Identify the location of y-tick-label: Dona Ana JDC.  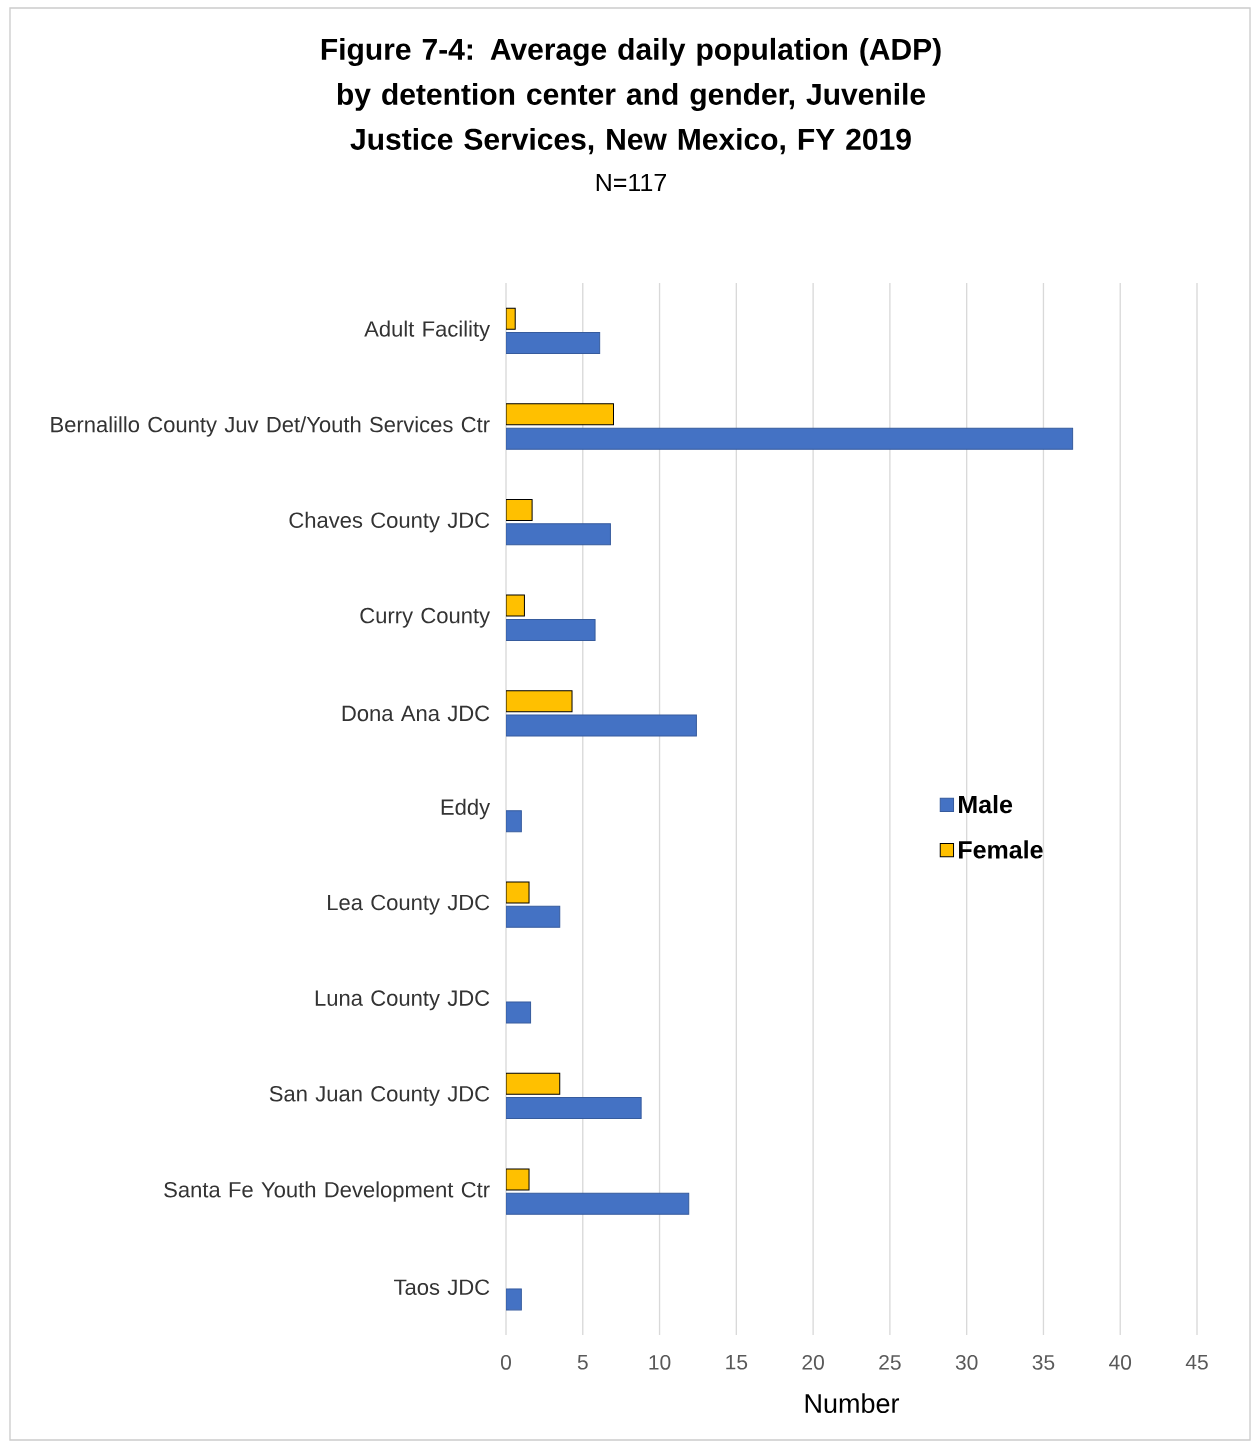
(416, 713).